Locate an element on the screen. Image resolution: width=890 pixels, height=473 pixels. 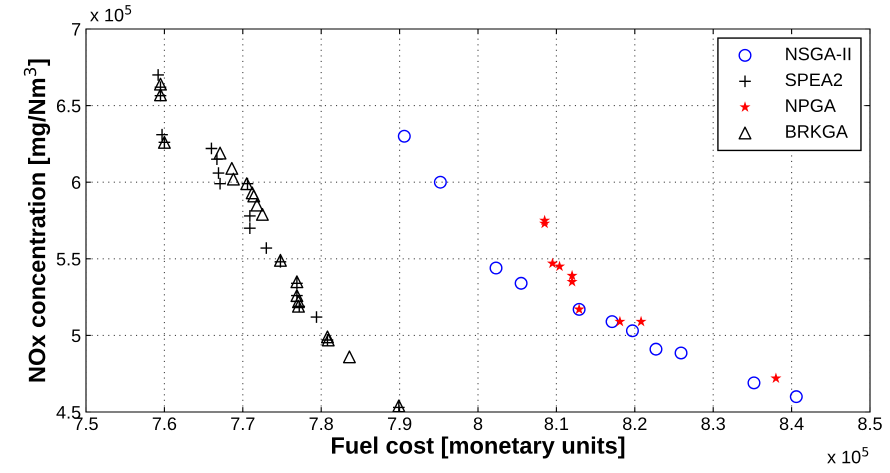
legend-label: SPEA2 is located at coordinates (814, 79).